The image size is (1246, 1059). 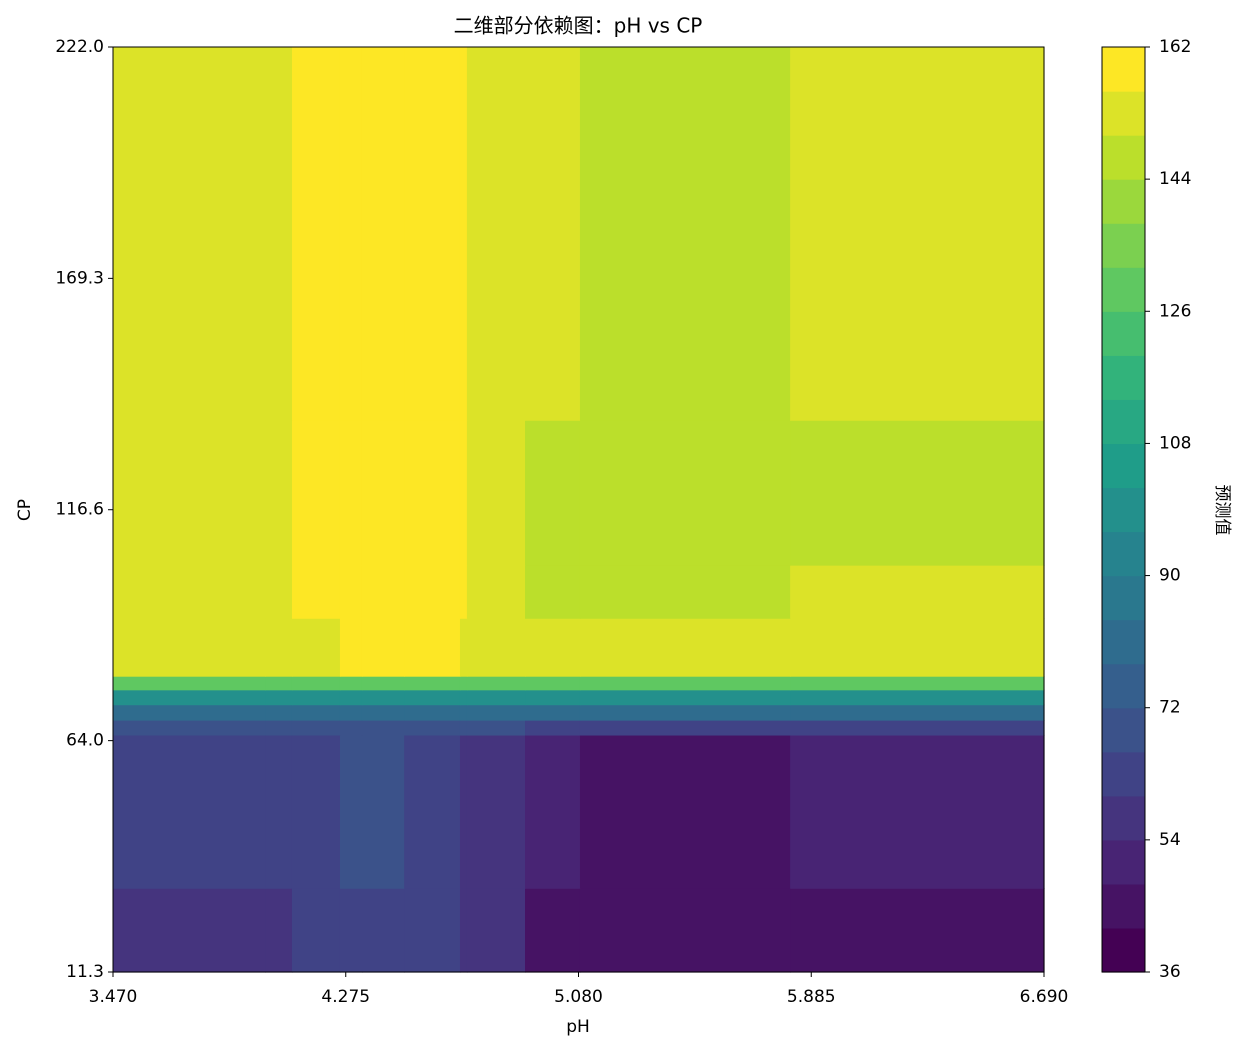 What do you see at coordinates (345, 997) in the screenshot?
I see `x-tick-label: 4.275` at bounding box center [345, 997].